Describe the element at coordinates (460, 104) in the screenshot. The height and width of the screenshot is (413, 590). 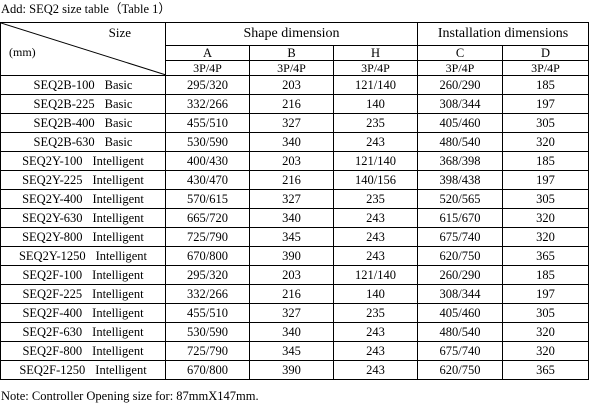
I see `dimension-c-cell: 308/344` at that location.